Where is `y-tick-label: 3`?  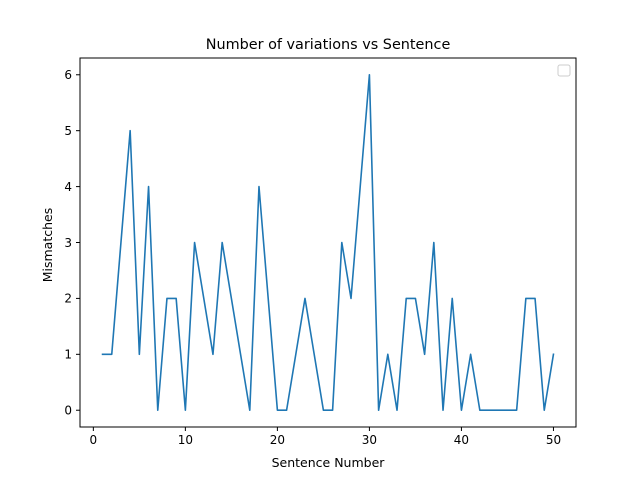 y-tick-label: 3 is located at coordinates (68, 243).